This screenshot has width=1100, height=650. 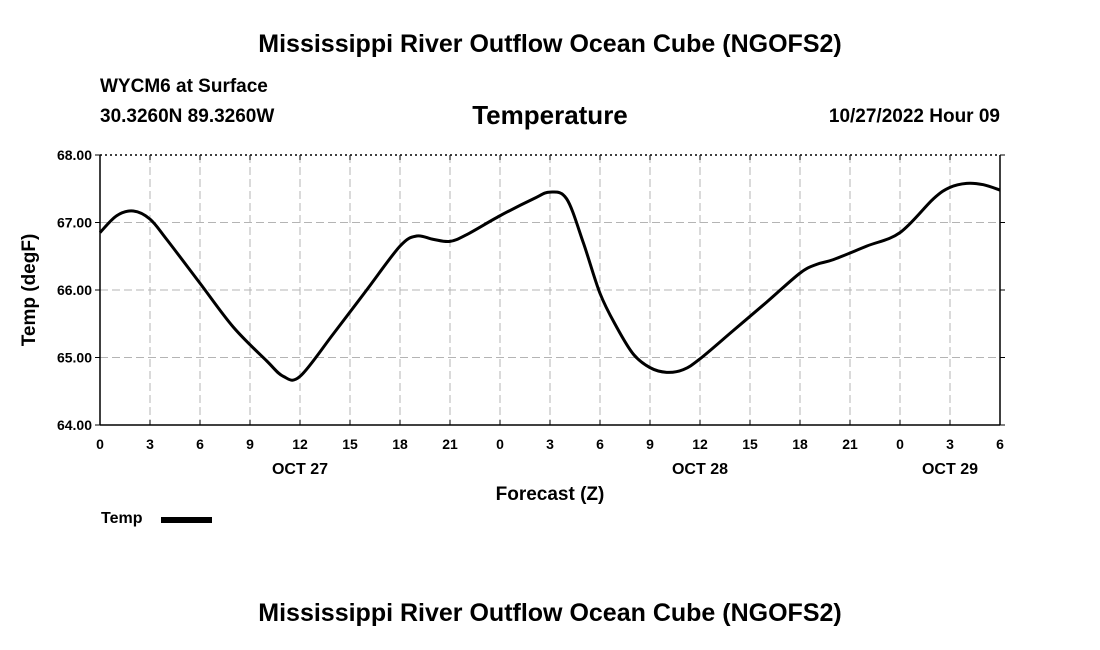 What do you see at coordinates (550, 115) in the screenshot?
I see `chart-title: Temperature` at bounding box center [550, 115].